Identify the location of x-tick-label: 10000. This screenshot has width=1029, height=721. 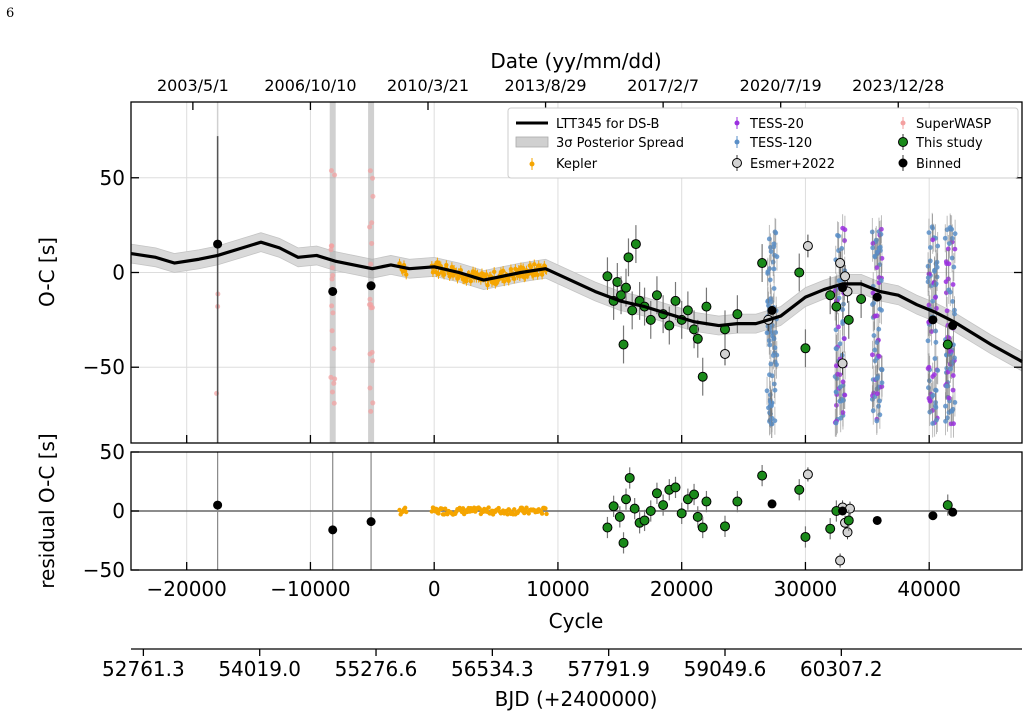
(558, 589).